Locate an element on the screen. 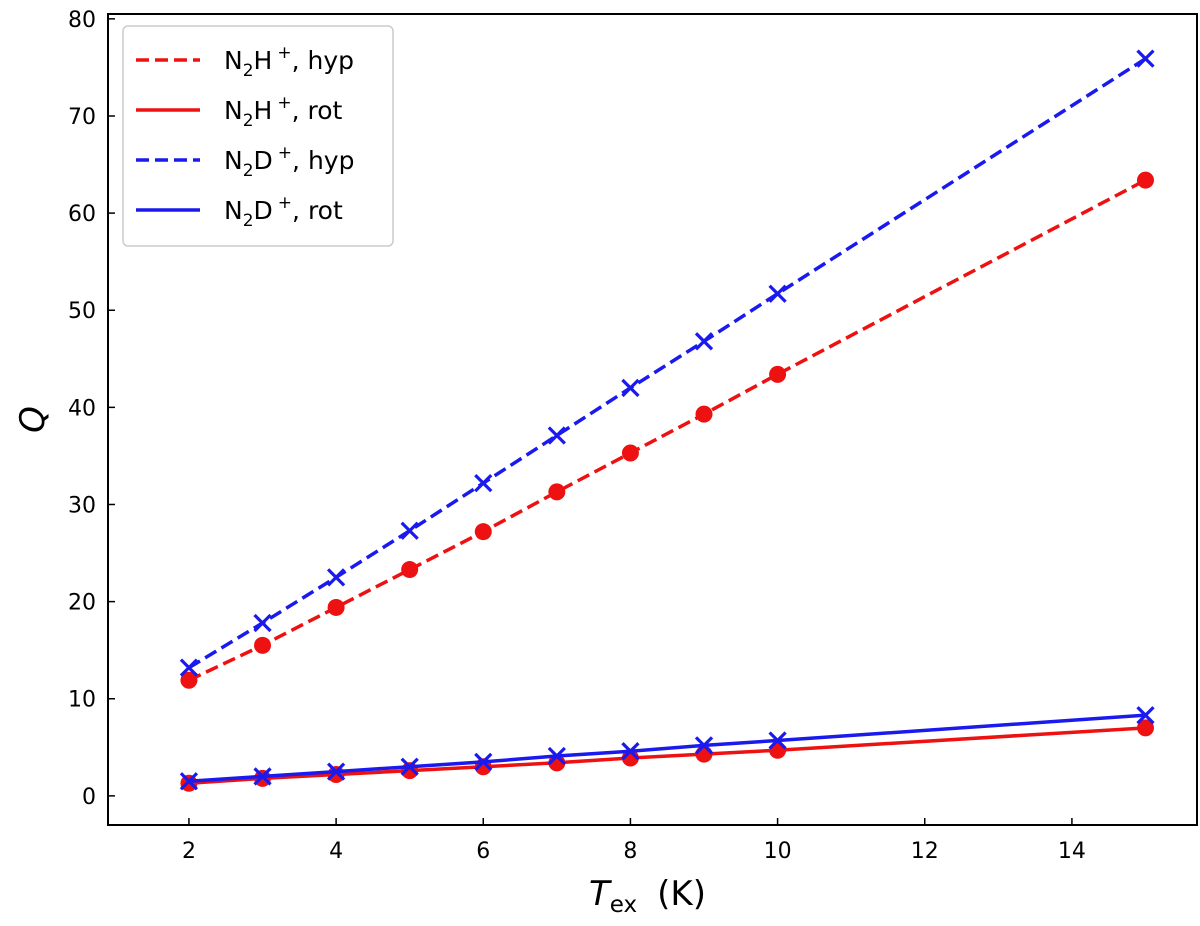 Image resolution: width=1200 pixels, height=926 pixels. legend-entry-n2hp-hyp: N2H +, hyp is located at coordinates (245, 62).